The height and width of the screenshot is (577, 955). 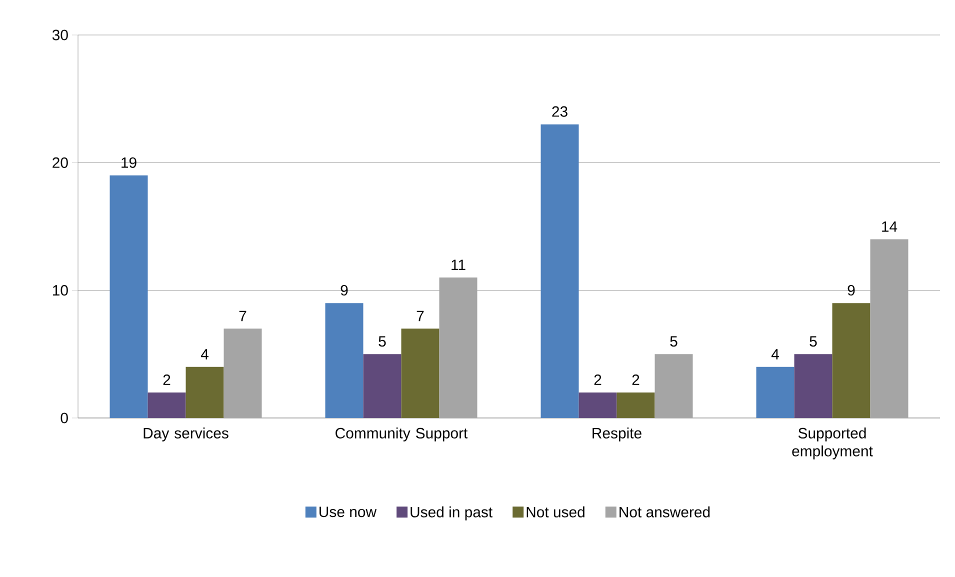 I want to click on x-tick-label: Respite, so click(x=617, y=435).